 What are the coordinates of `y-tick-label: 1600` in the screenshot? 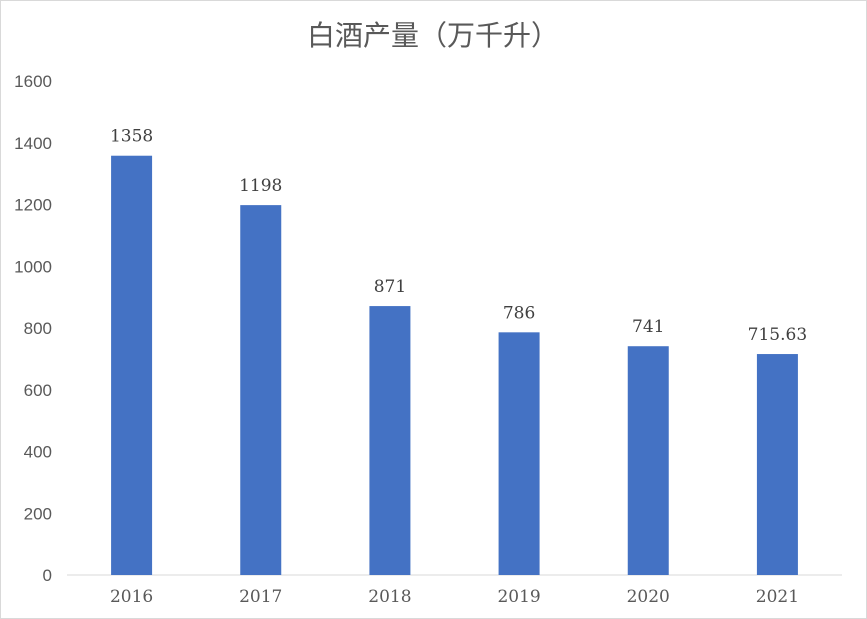 It's located at (33, 81).